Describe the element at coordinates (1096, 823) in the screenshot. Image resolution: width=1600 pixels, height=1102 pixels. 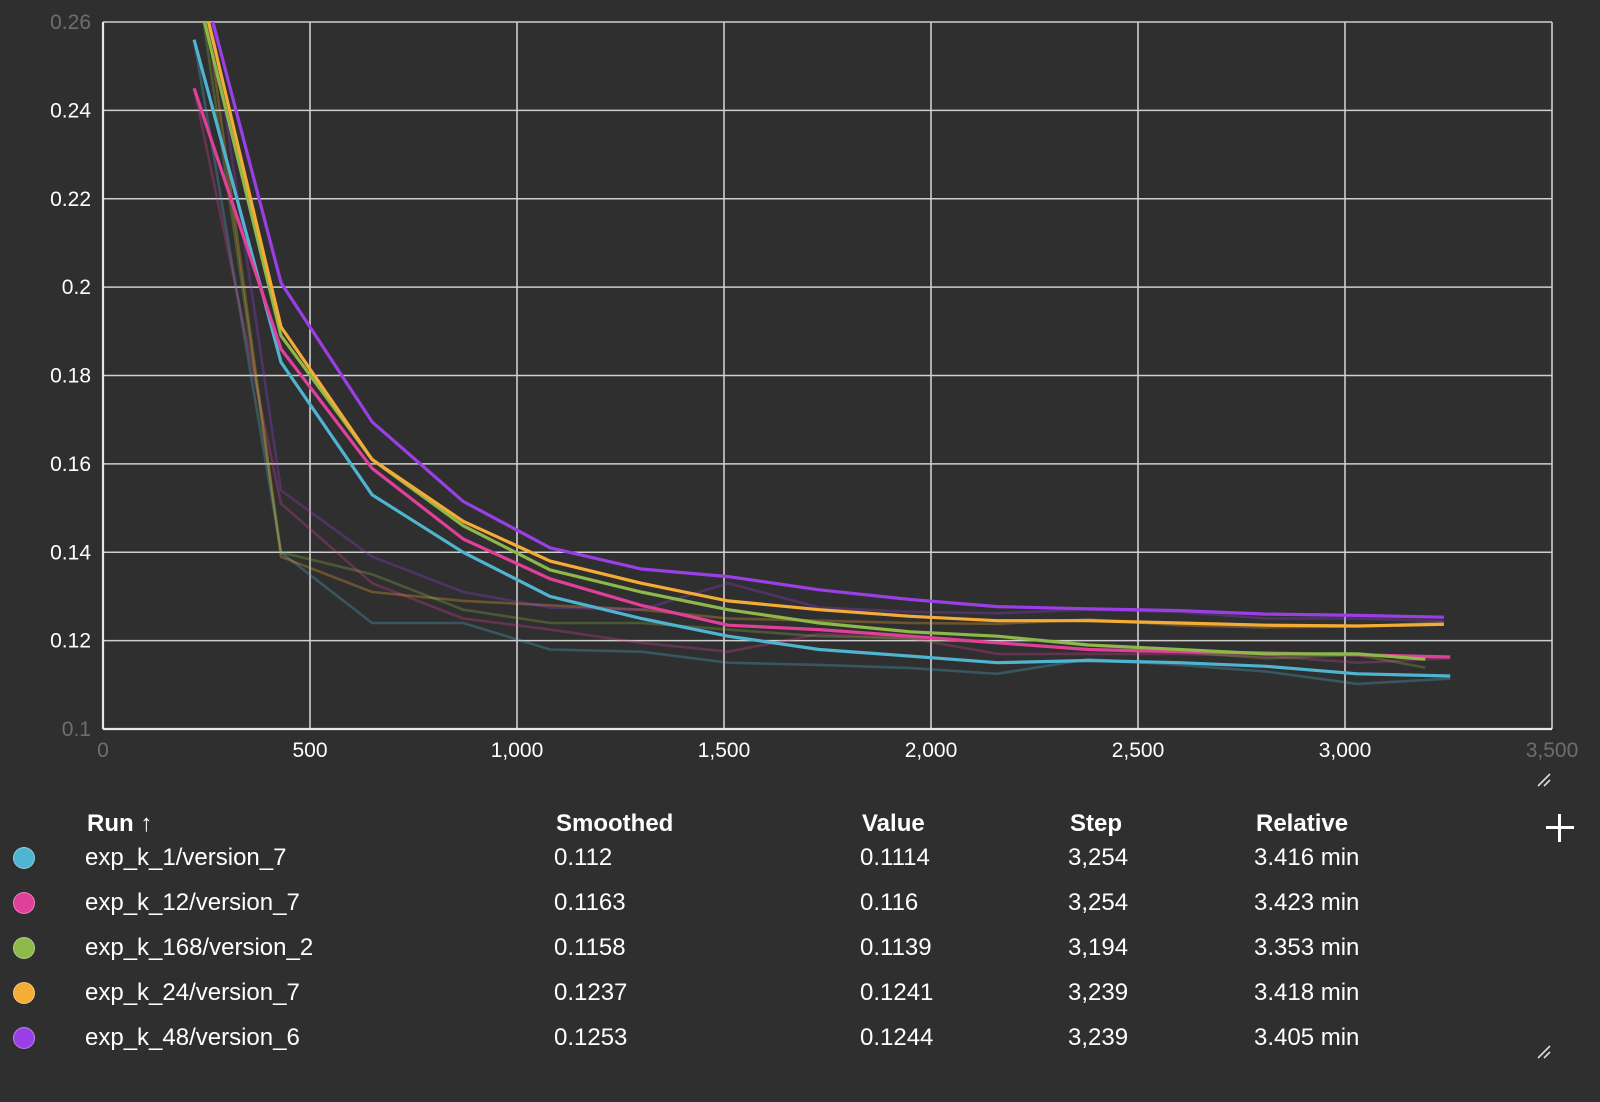
I see `column-header-step: Step` at that location.